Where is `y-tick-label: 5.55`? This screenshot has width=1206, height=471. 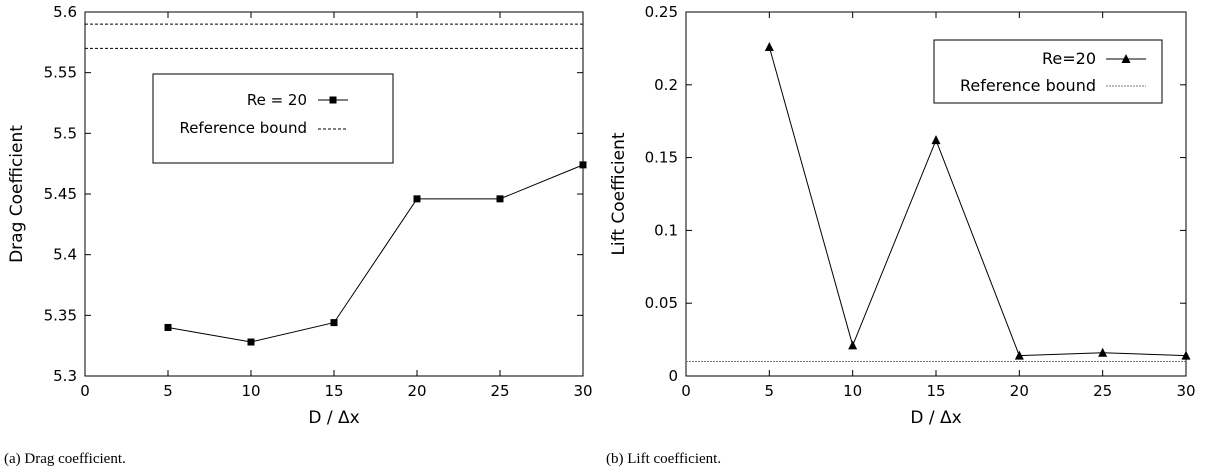 y-tick-label: 5.55 is located at coordinates (60, 73).